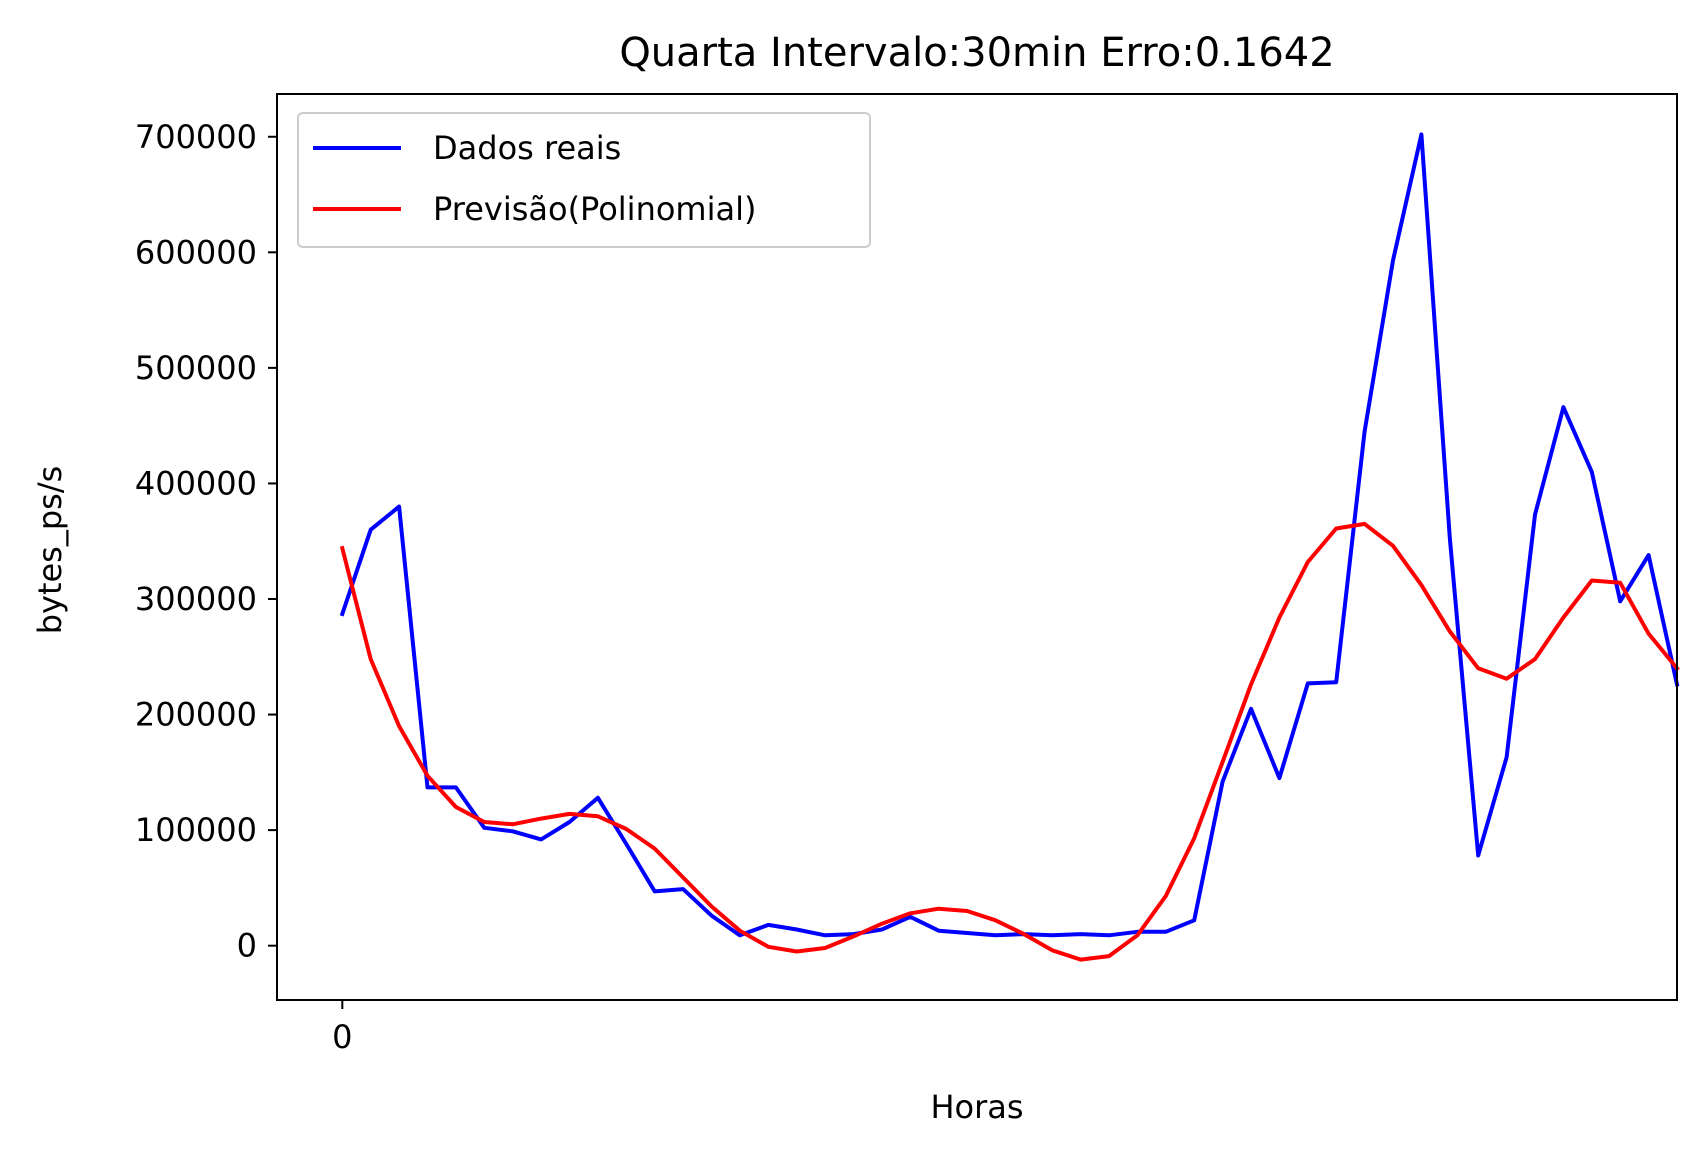  I want to click on y-tick-label: 200000, so click(196, 715).